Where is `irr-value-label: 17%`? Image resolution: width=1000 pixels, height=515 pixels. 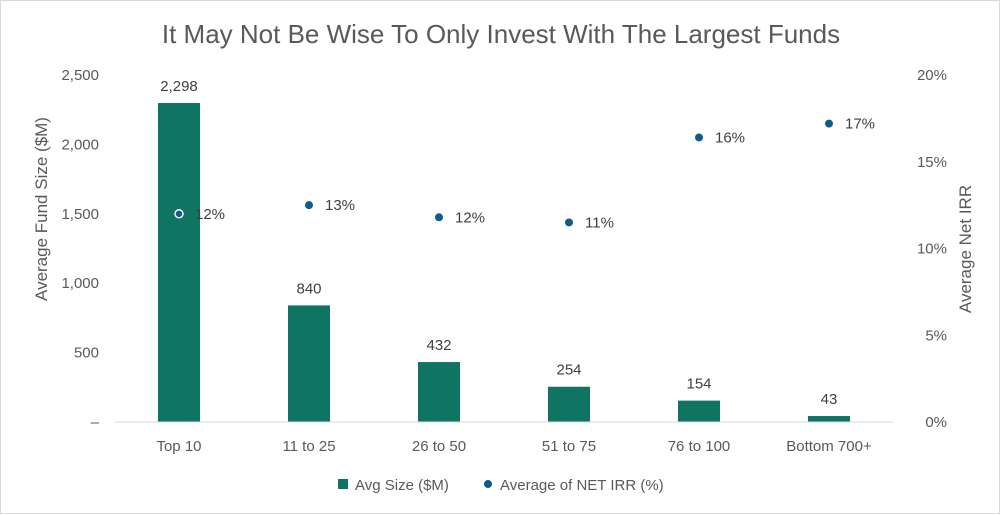 irr-value-label: 17% is located at coordinates (860, 124).